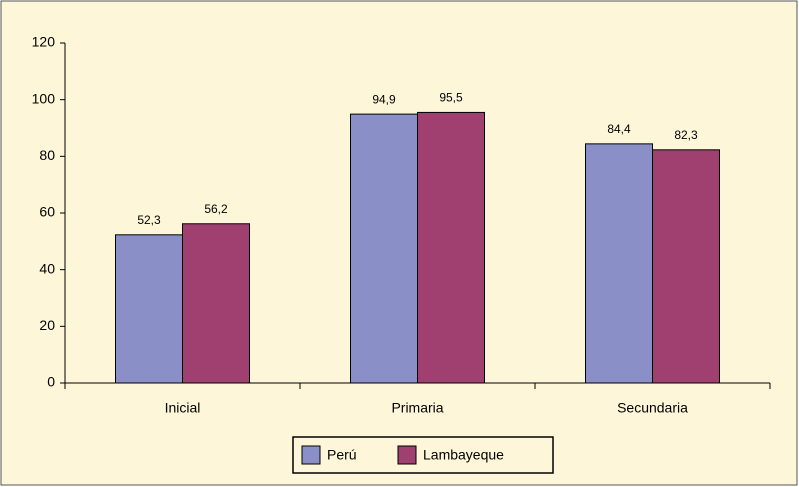 The width and height of the screenshot is (799, 487). What do you see at coordinates (686, 135) in the screenshot?
I see `value-label: 82,3` at bounding box center [686, 135].